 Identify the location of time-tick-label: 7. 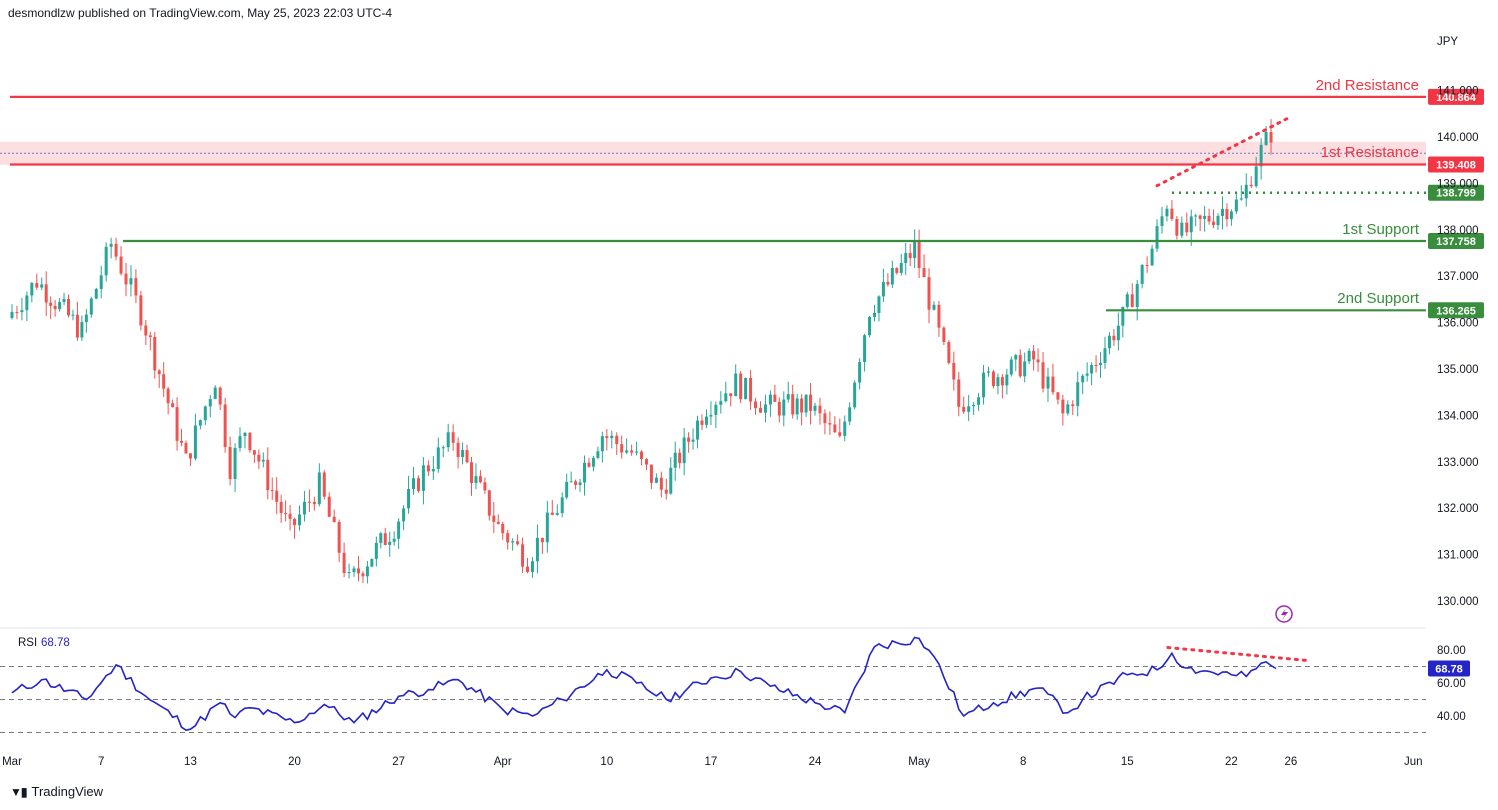
(101, 762).